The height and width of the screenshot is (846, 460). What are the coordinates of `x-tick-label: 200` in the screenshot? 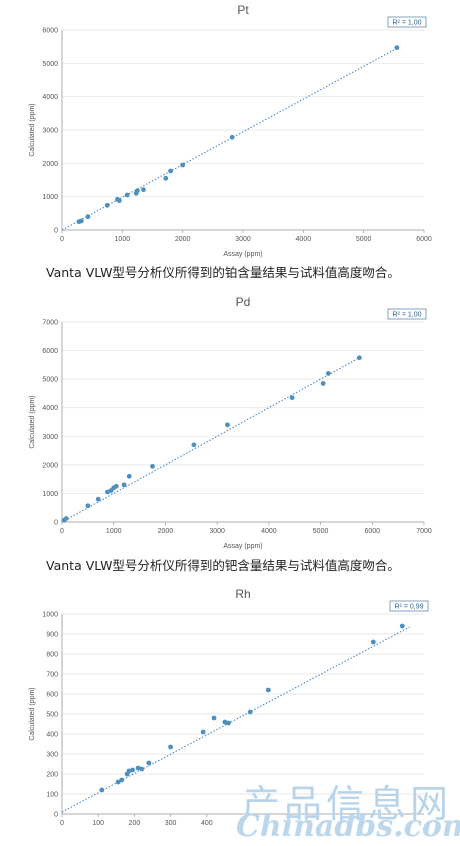 It's located at (135, 823).